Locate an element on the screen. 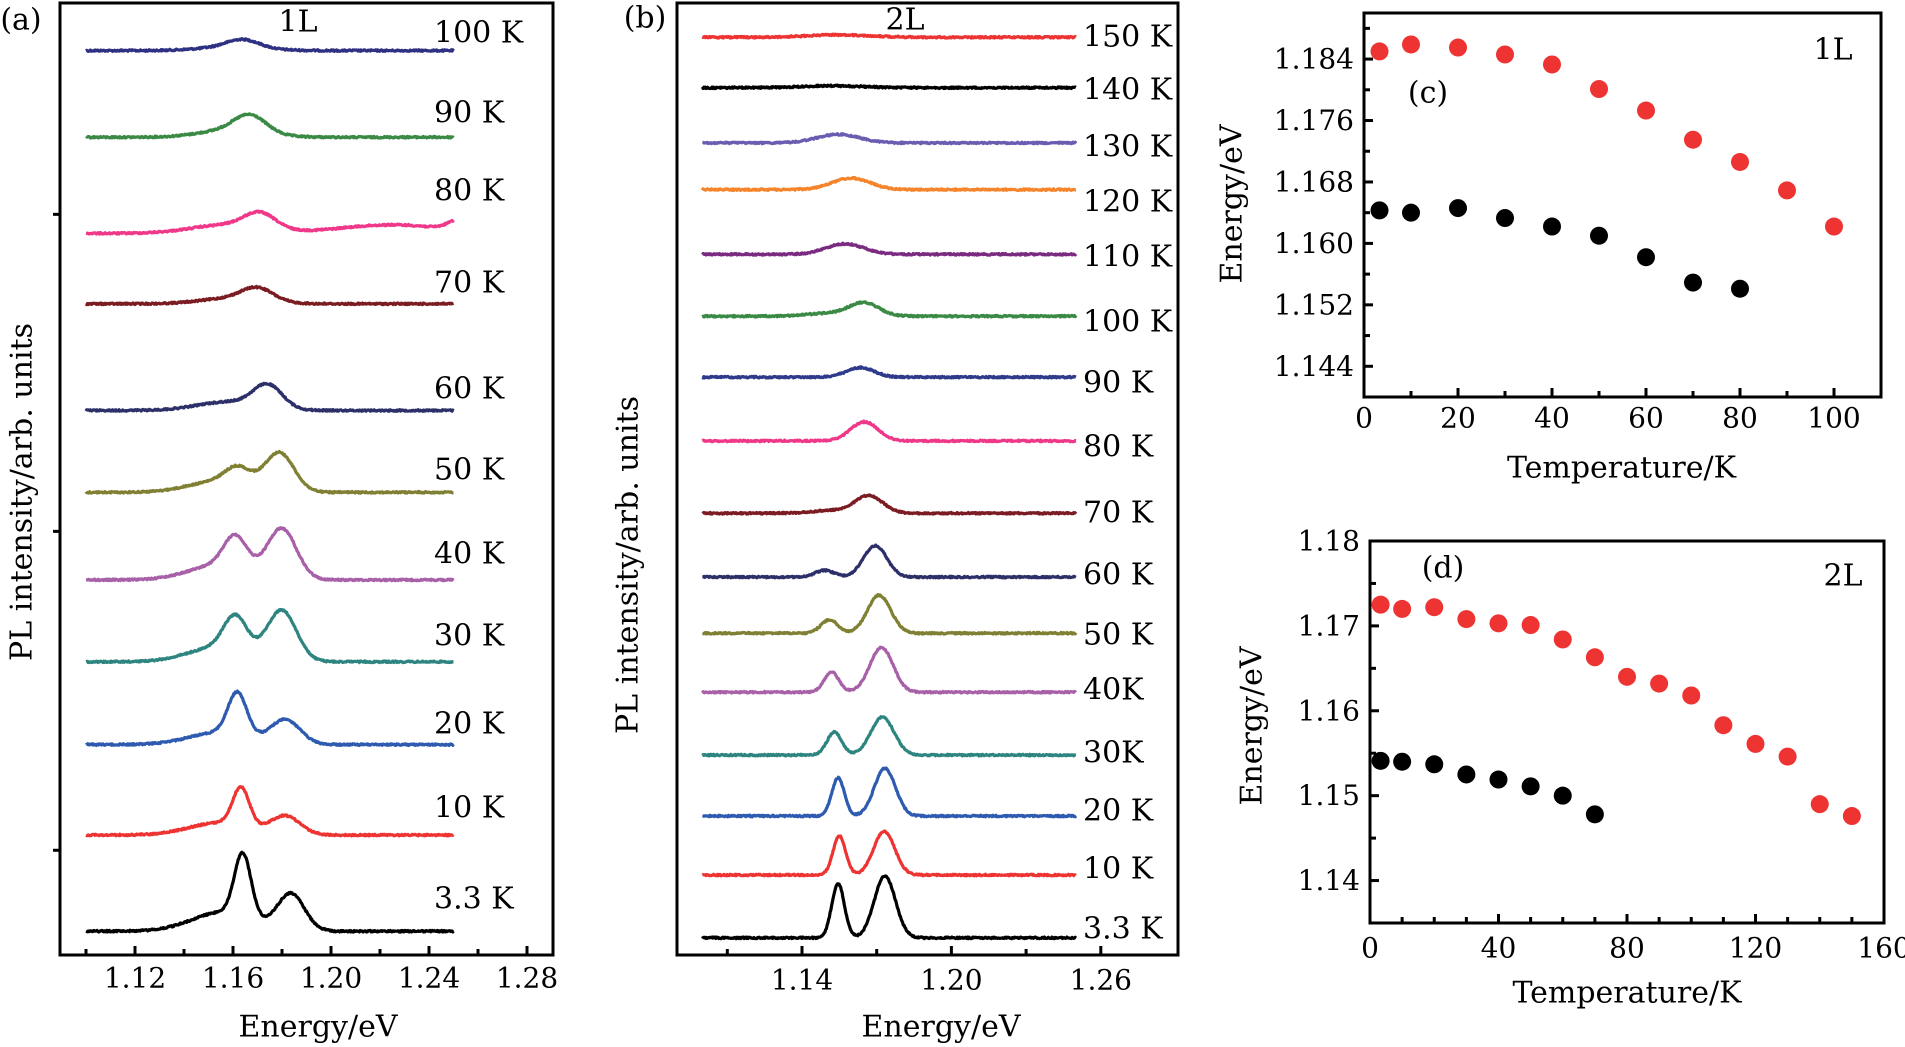  x-tick-label: 160 is located at coordinates (1881, 948).